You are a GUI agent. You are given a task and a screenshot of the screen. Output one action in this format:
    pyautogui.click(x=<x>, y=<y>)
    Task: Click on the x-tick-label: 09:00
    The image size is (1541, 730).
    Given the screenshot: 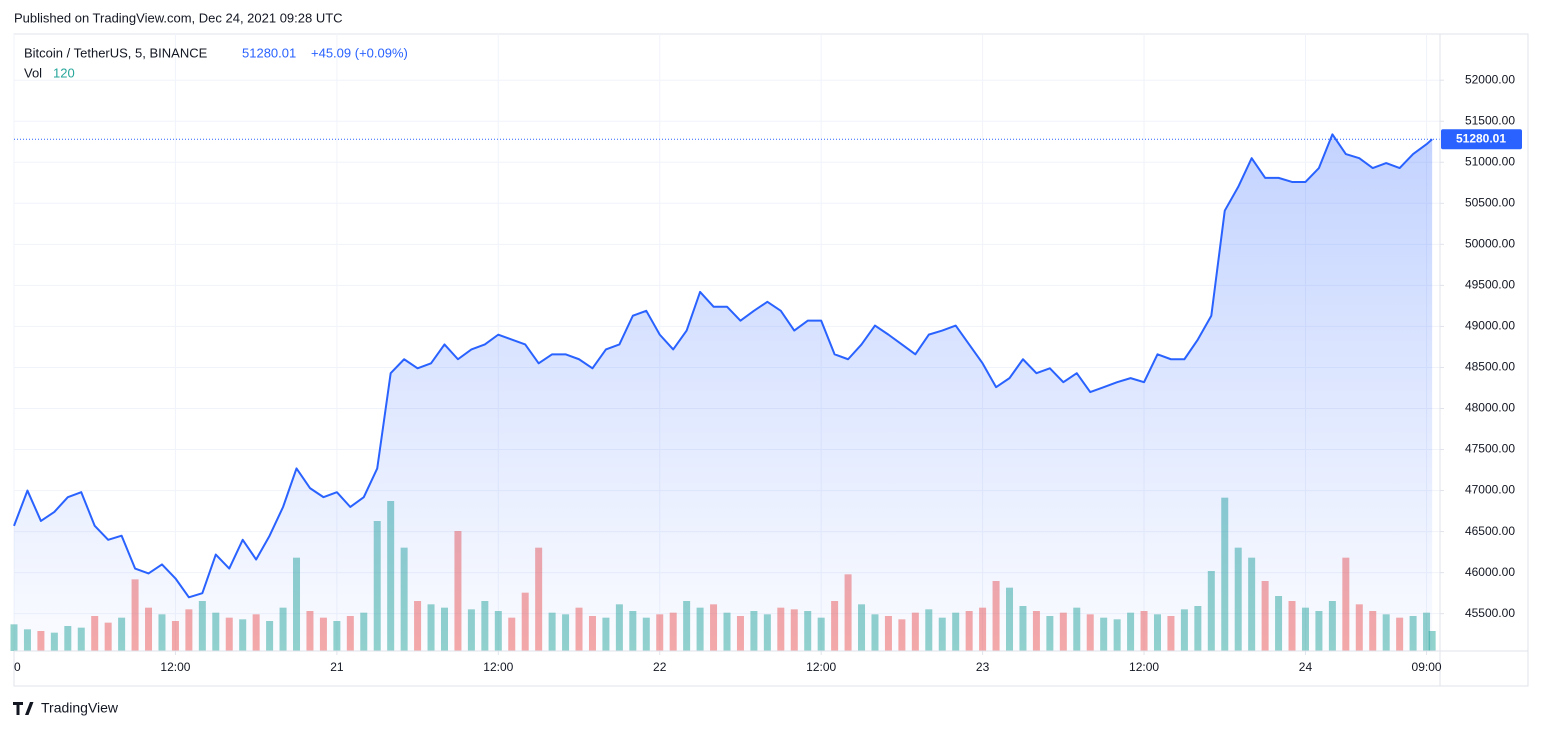 What is the action you would take?
    pyautogui.click(x=1427, y=667)
    